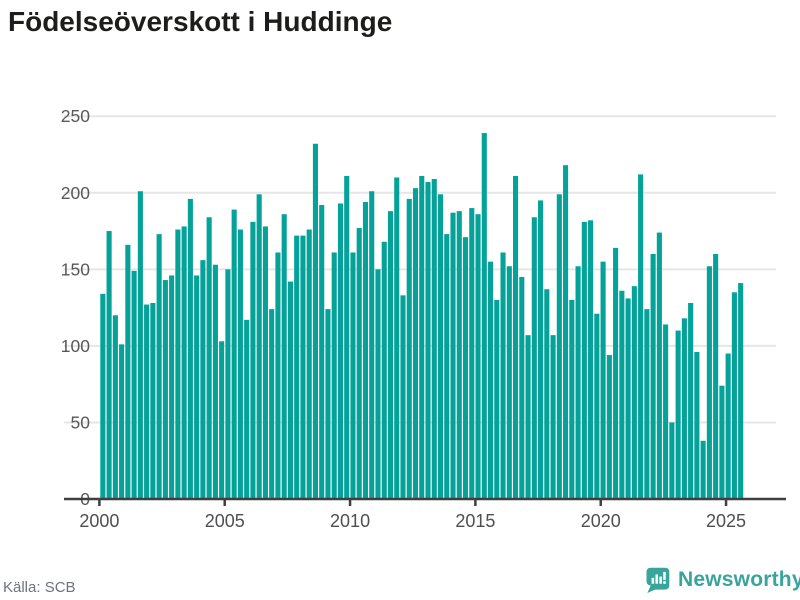  Describe the element at coordinates (134, 384) in the screenshot. I see `bar-2001Q2` at that location.